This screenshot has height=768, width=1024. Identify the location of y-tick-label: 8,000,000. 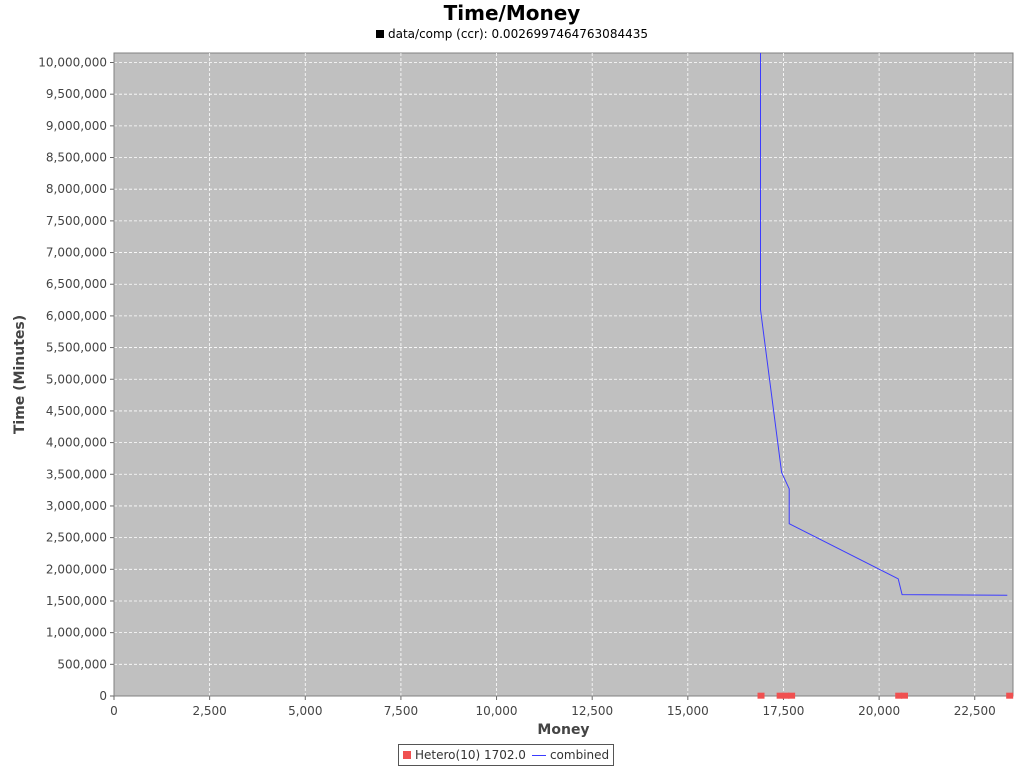
(76, 189).